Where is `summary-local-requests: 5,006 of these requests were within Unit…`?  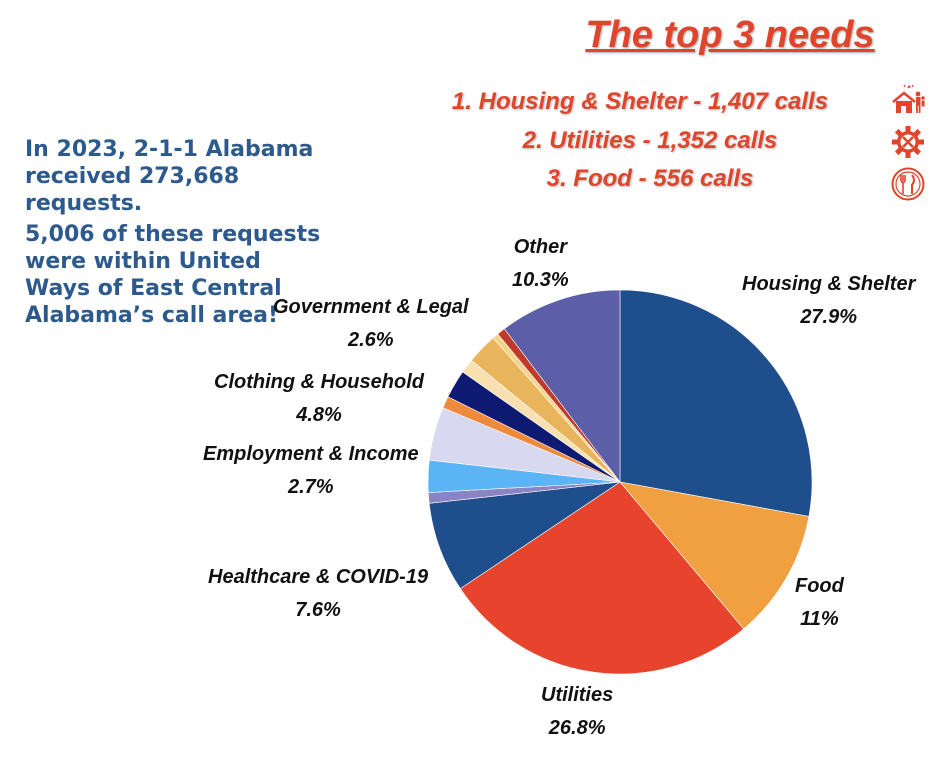
summary-local-requests: 5,006 of these requests were within Unit… is located at coordinates (173, 275).